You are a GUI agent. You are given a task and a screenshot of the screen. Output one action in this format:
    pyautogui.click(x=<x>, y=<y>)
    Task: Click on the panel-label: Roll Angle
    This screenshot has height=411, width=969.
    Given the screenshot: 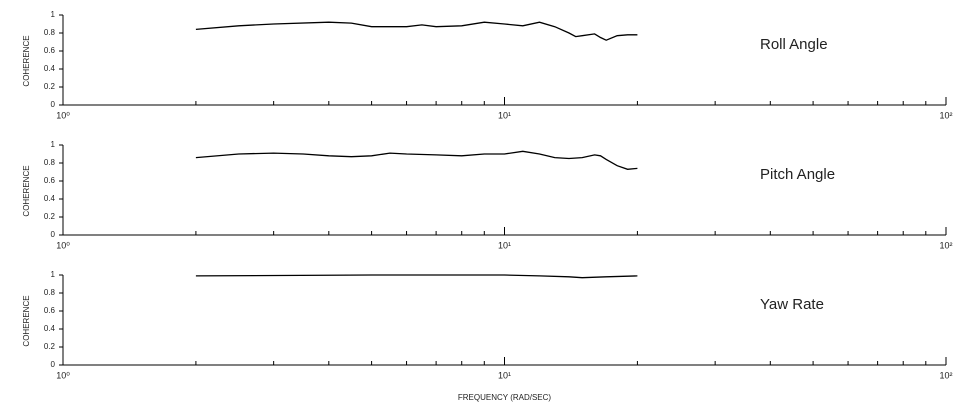 What is the action you would take?
    pyautogui.click(x=794, y=44)
    